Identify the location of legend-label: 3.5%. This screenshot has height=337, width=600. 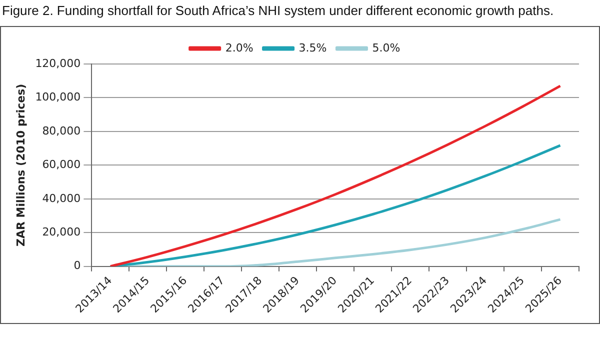
(312, 47).